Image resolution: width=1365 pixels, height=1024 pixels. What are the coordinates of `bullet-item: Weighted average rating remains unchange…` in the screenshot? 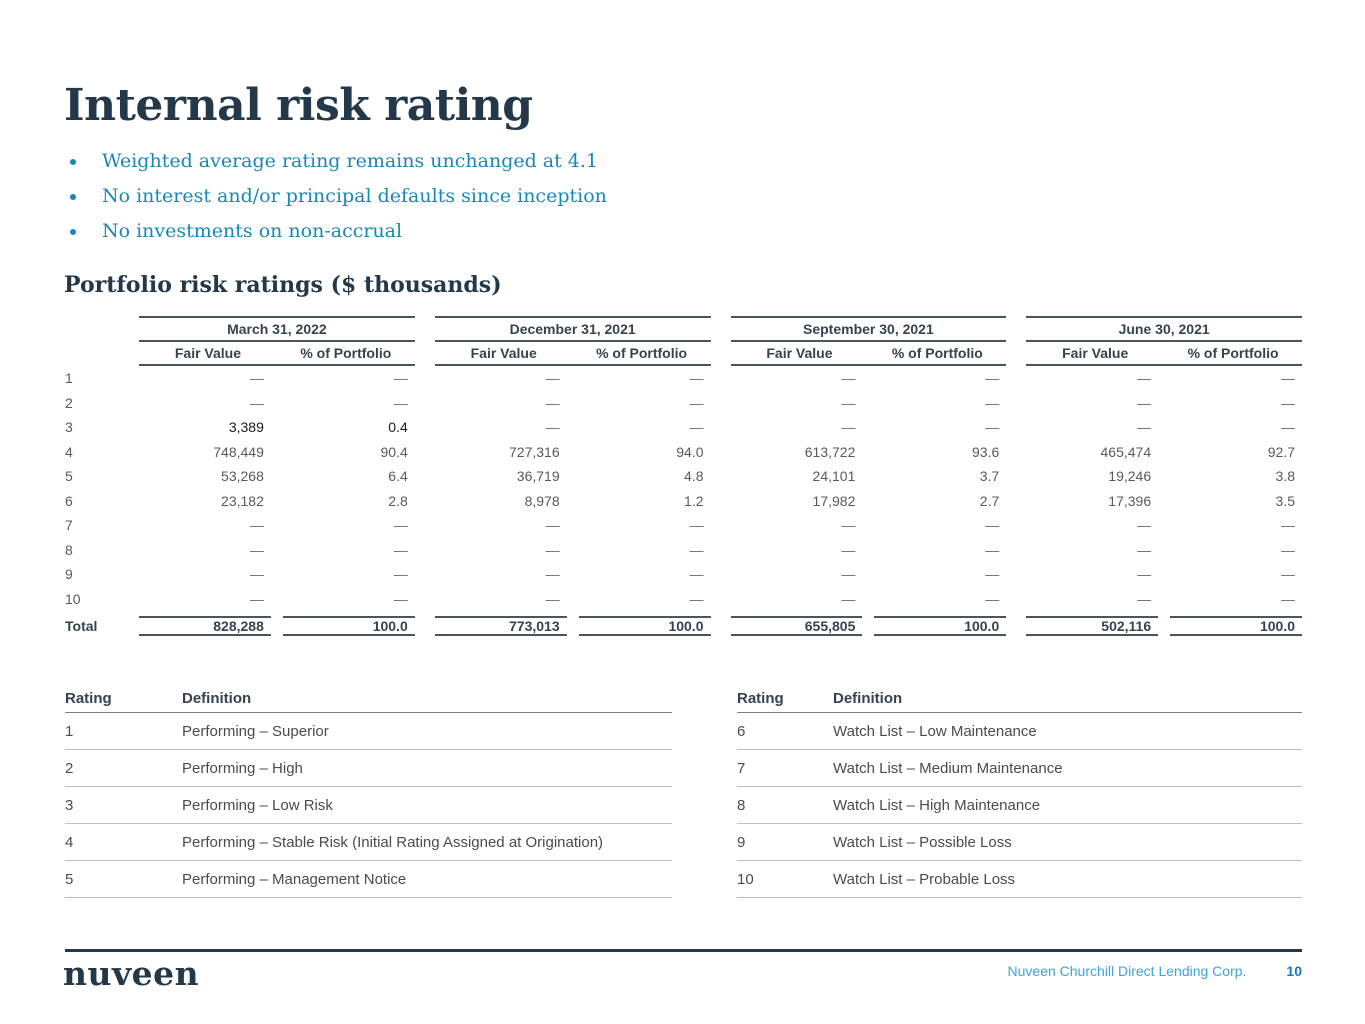 It's located at (335, 167).